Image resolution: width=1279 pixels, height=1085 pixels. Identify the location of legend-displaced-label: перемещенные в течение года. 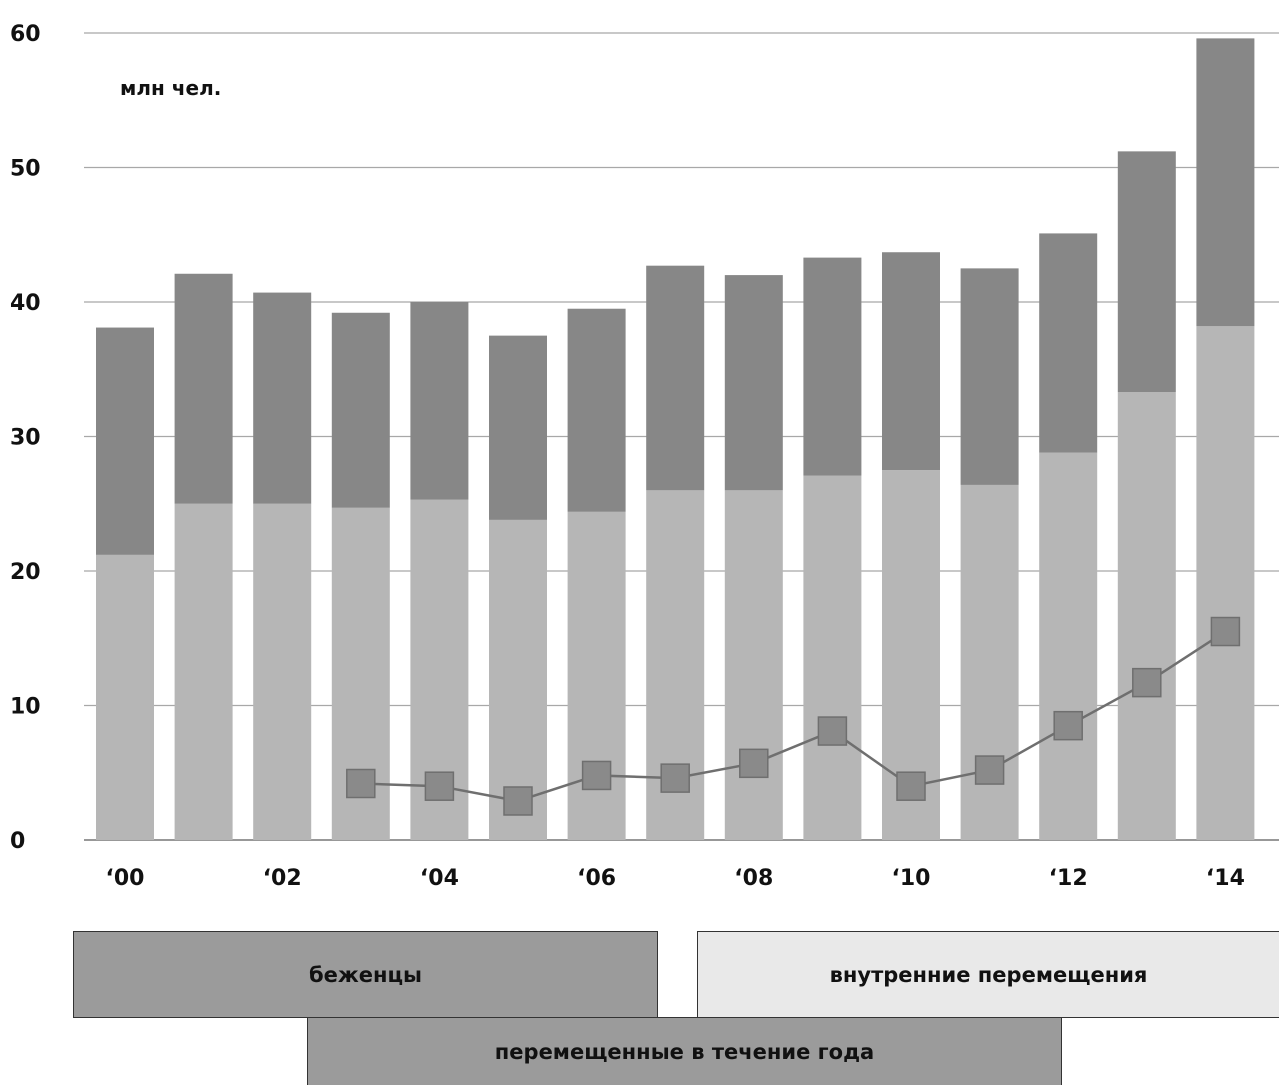
(684, 1051).